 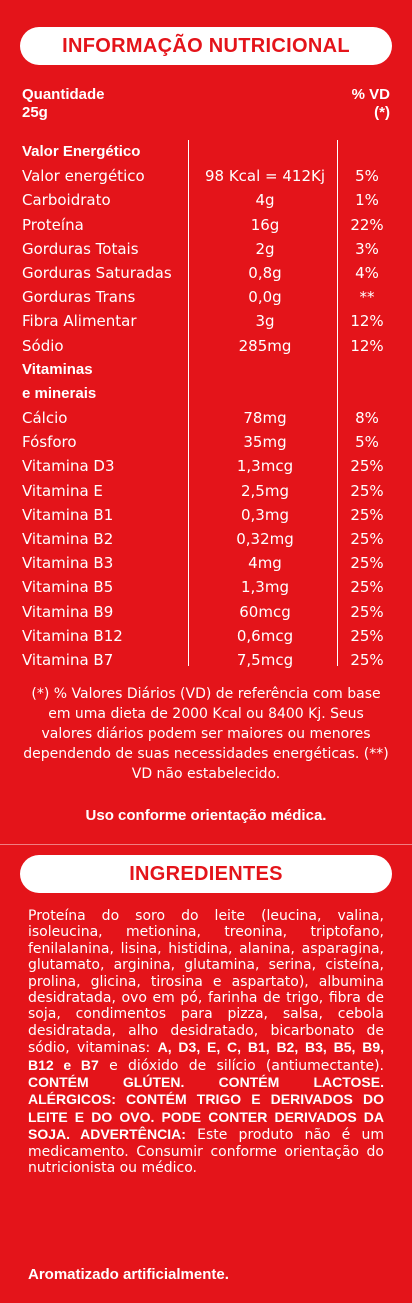 I want to click on table-row: Gorduras Saturadas 0,8g 4%, so click(x=207, y=273).